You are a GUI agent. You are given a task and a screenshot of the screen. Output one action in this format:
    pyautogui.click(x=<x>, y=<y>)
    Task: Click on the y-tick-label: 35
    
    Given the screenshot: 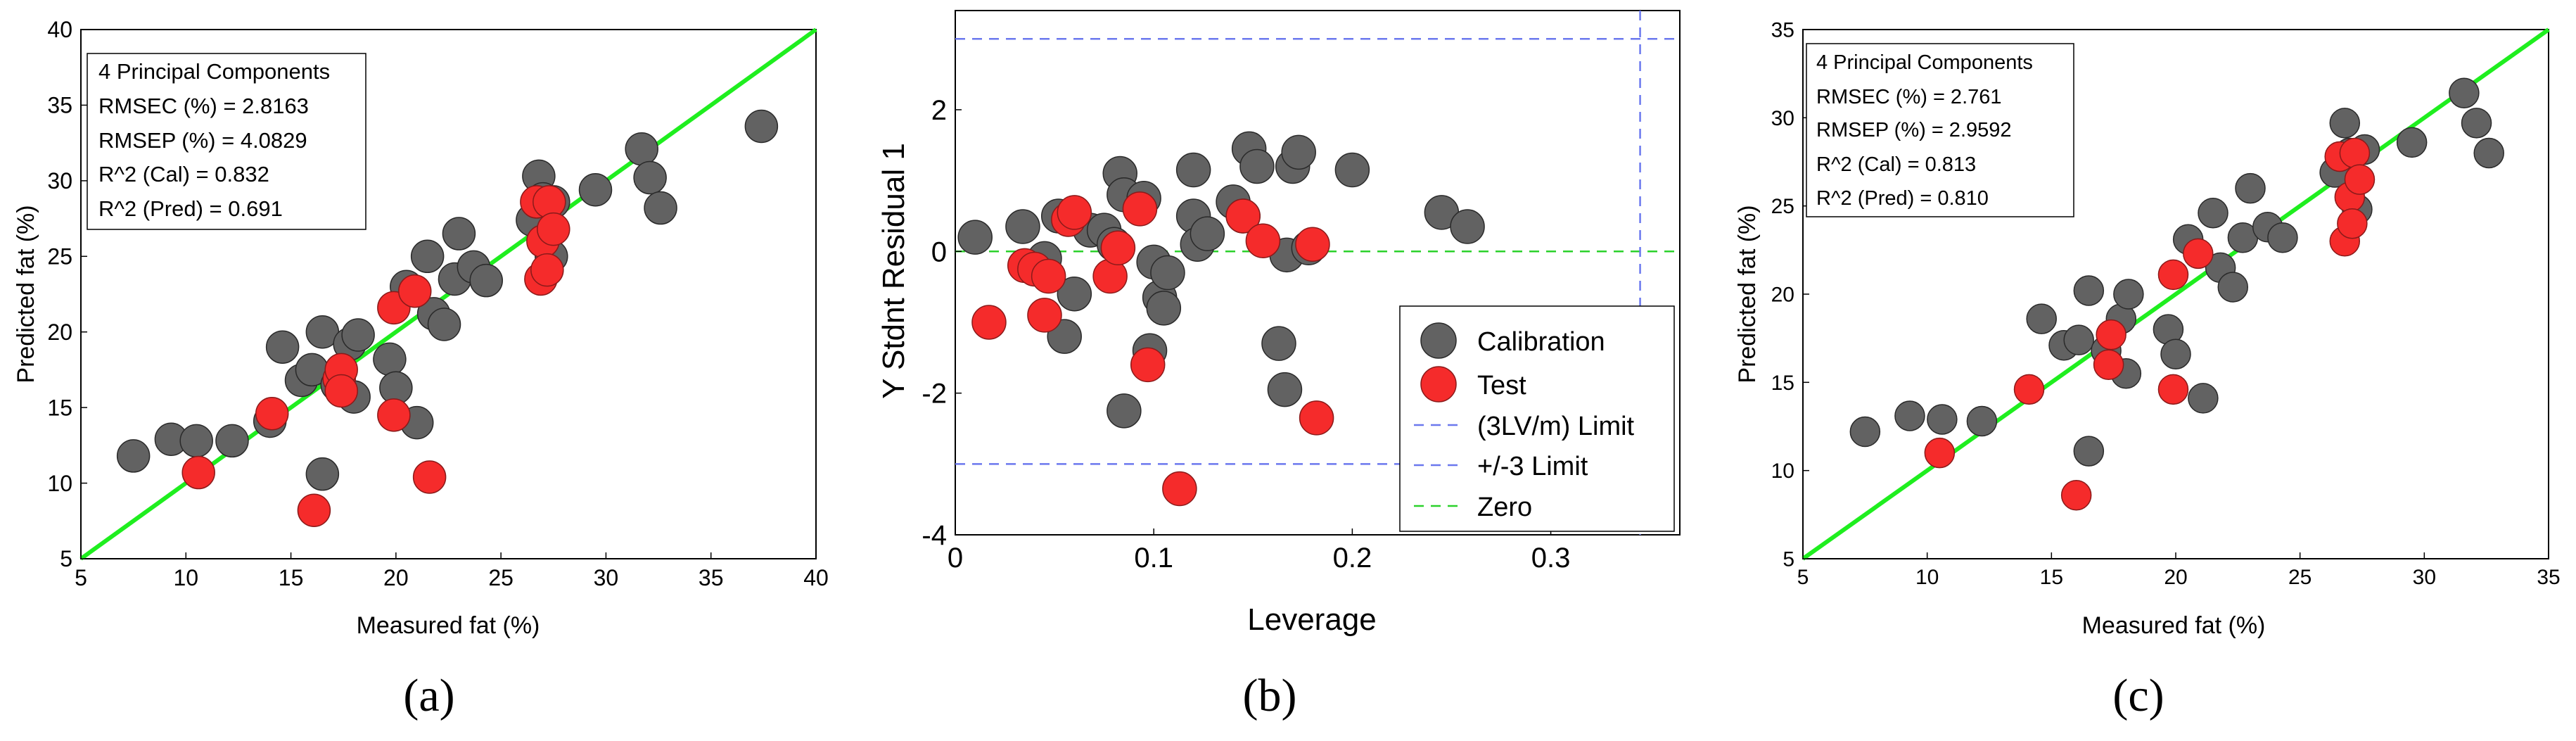 What is the action you would take?
    pyautogui.click(x=59, y=105)
    